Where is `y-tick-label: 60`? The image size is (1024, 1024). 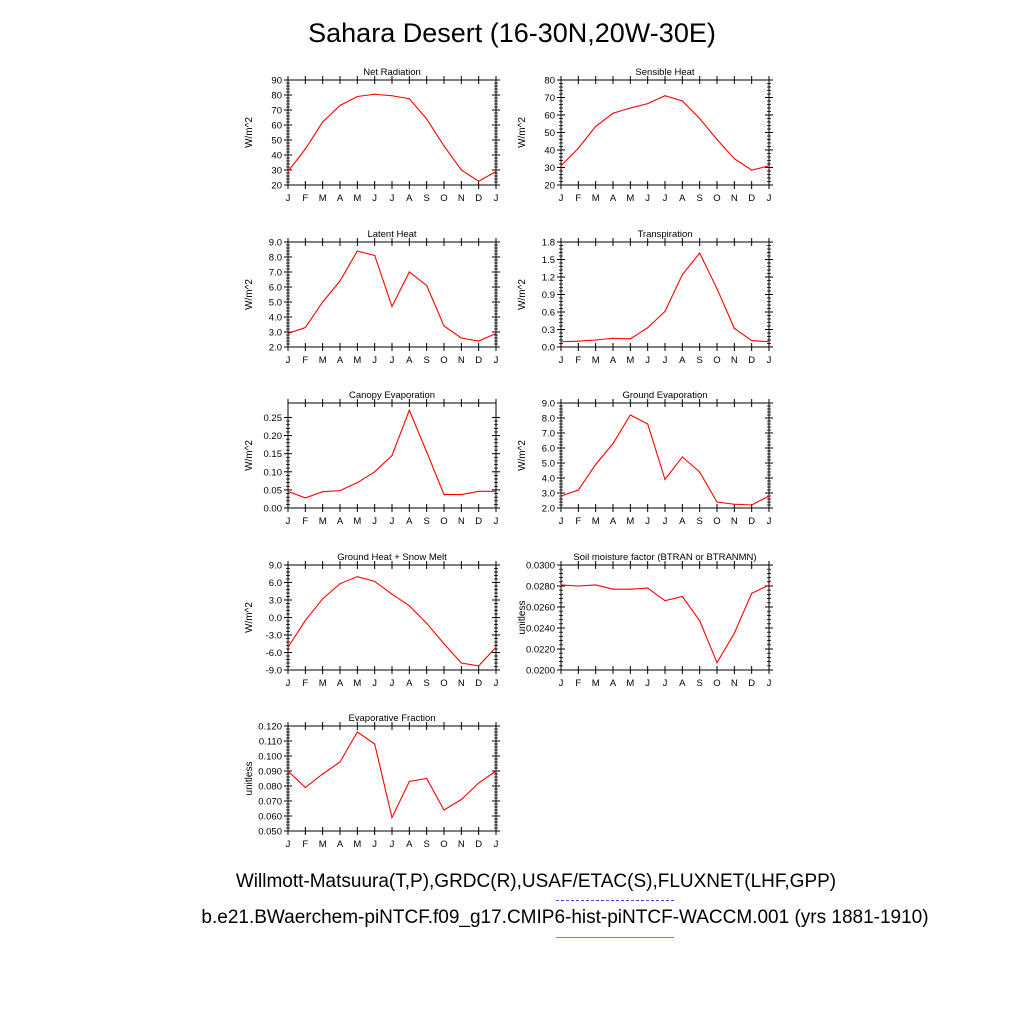 y-tick-label: 60 is located at coordinates (276, 126).